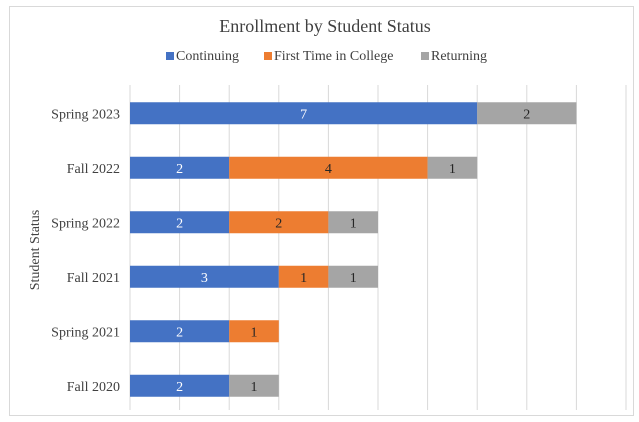 Image resolution: width=639 pixels, height=422 pixels. I want to click on data-label: 7, so click(303, 114).